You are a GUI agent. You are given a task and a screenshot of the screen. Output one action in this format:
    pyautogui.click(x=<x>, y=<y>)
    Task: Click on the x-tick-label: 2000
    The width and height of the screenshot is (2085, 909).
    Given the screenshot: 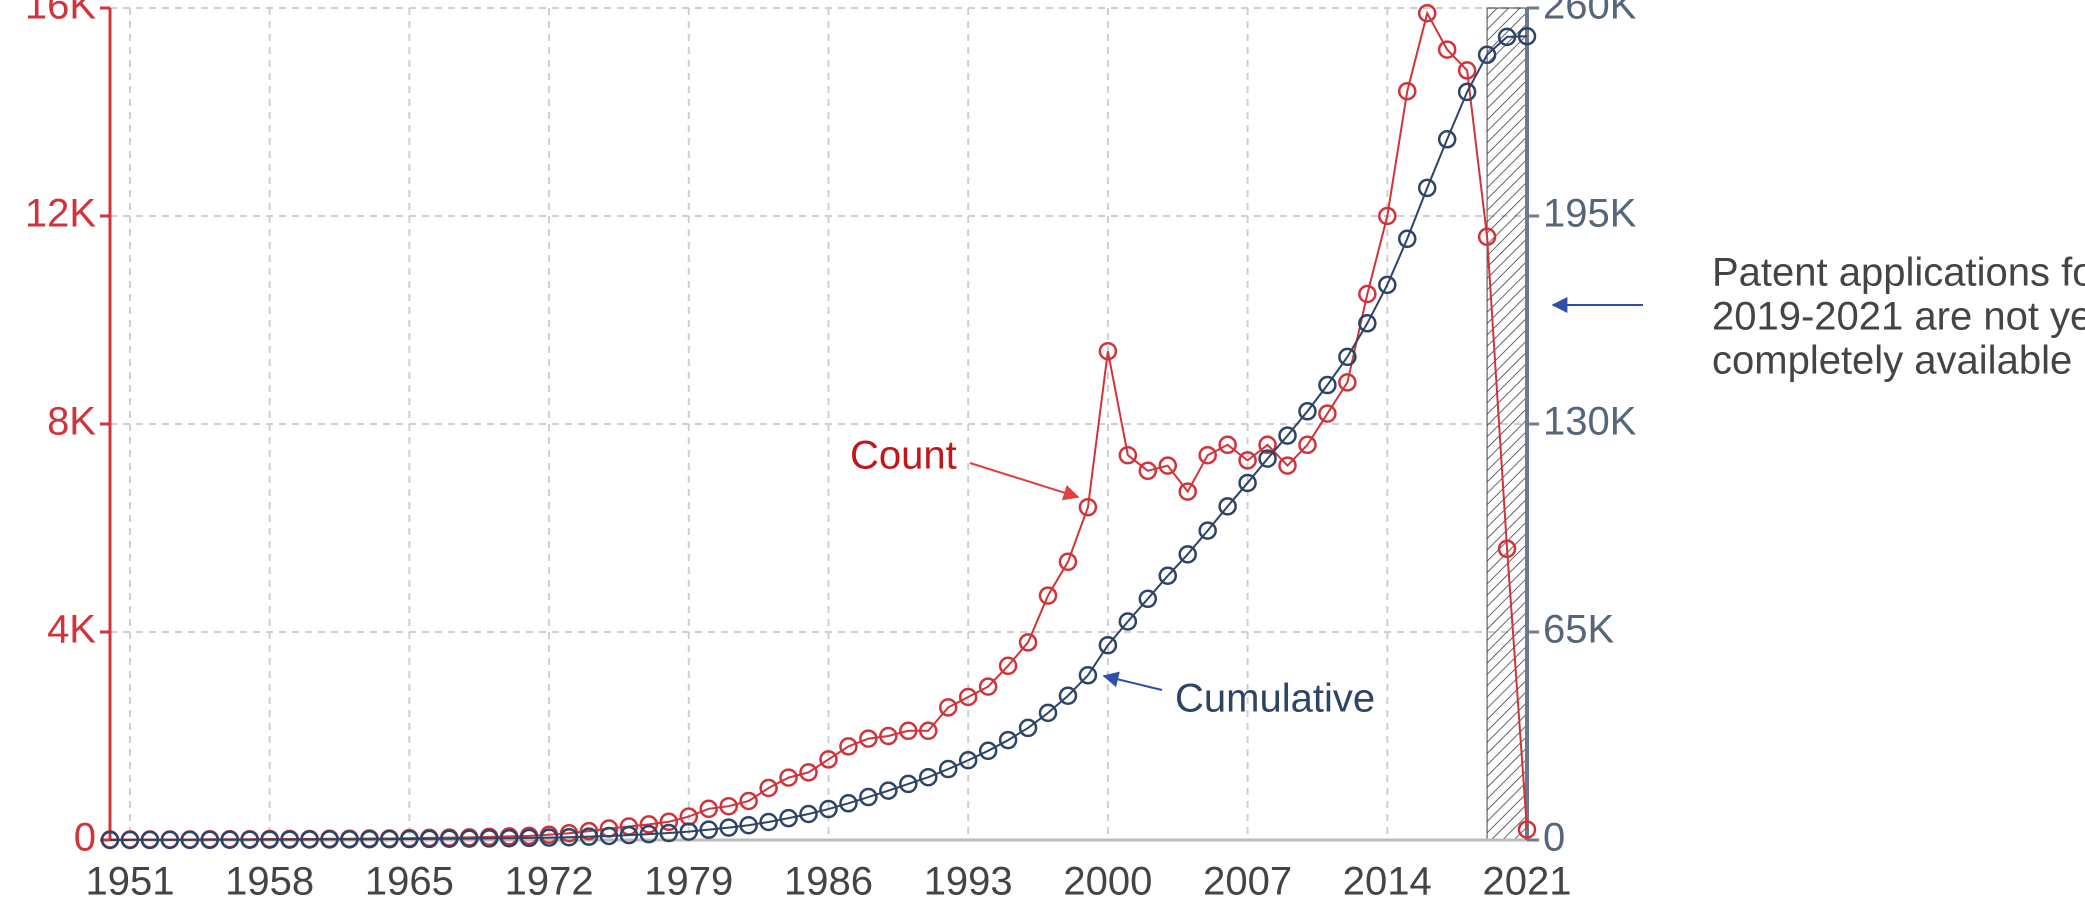 What is the action you would take?
    pyautogui.click(x=1107, y=882)
    